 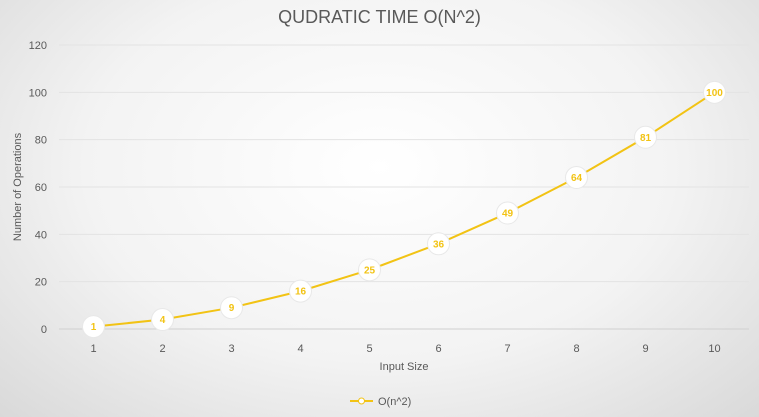 What do you see at coordinates (507, 349) in the screenshot?
I see `x-tick-label: 7` at bounding box center [507, 349].